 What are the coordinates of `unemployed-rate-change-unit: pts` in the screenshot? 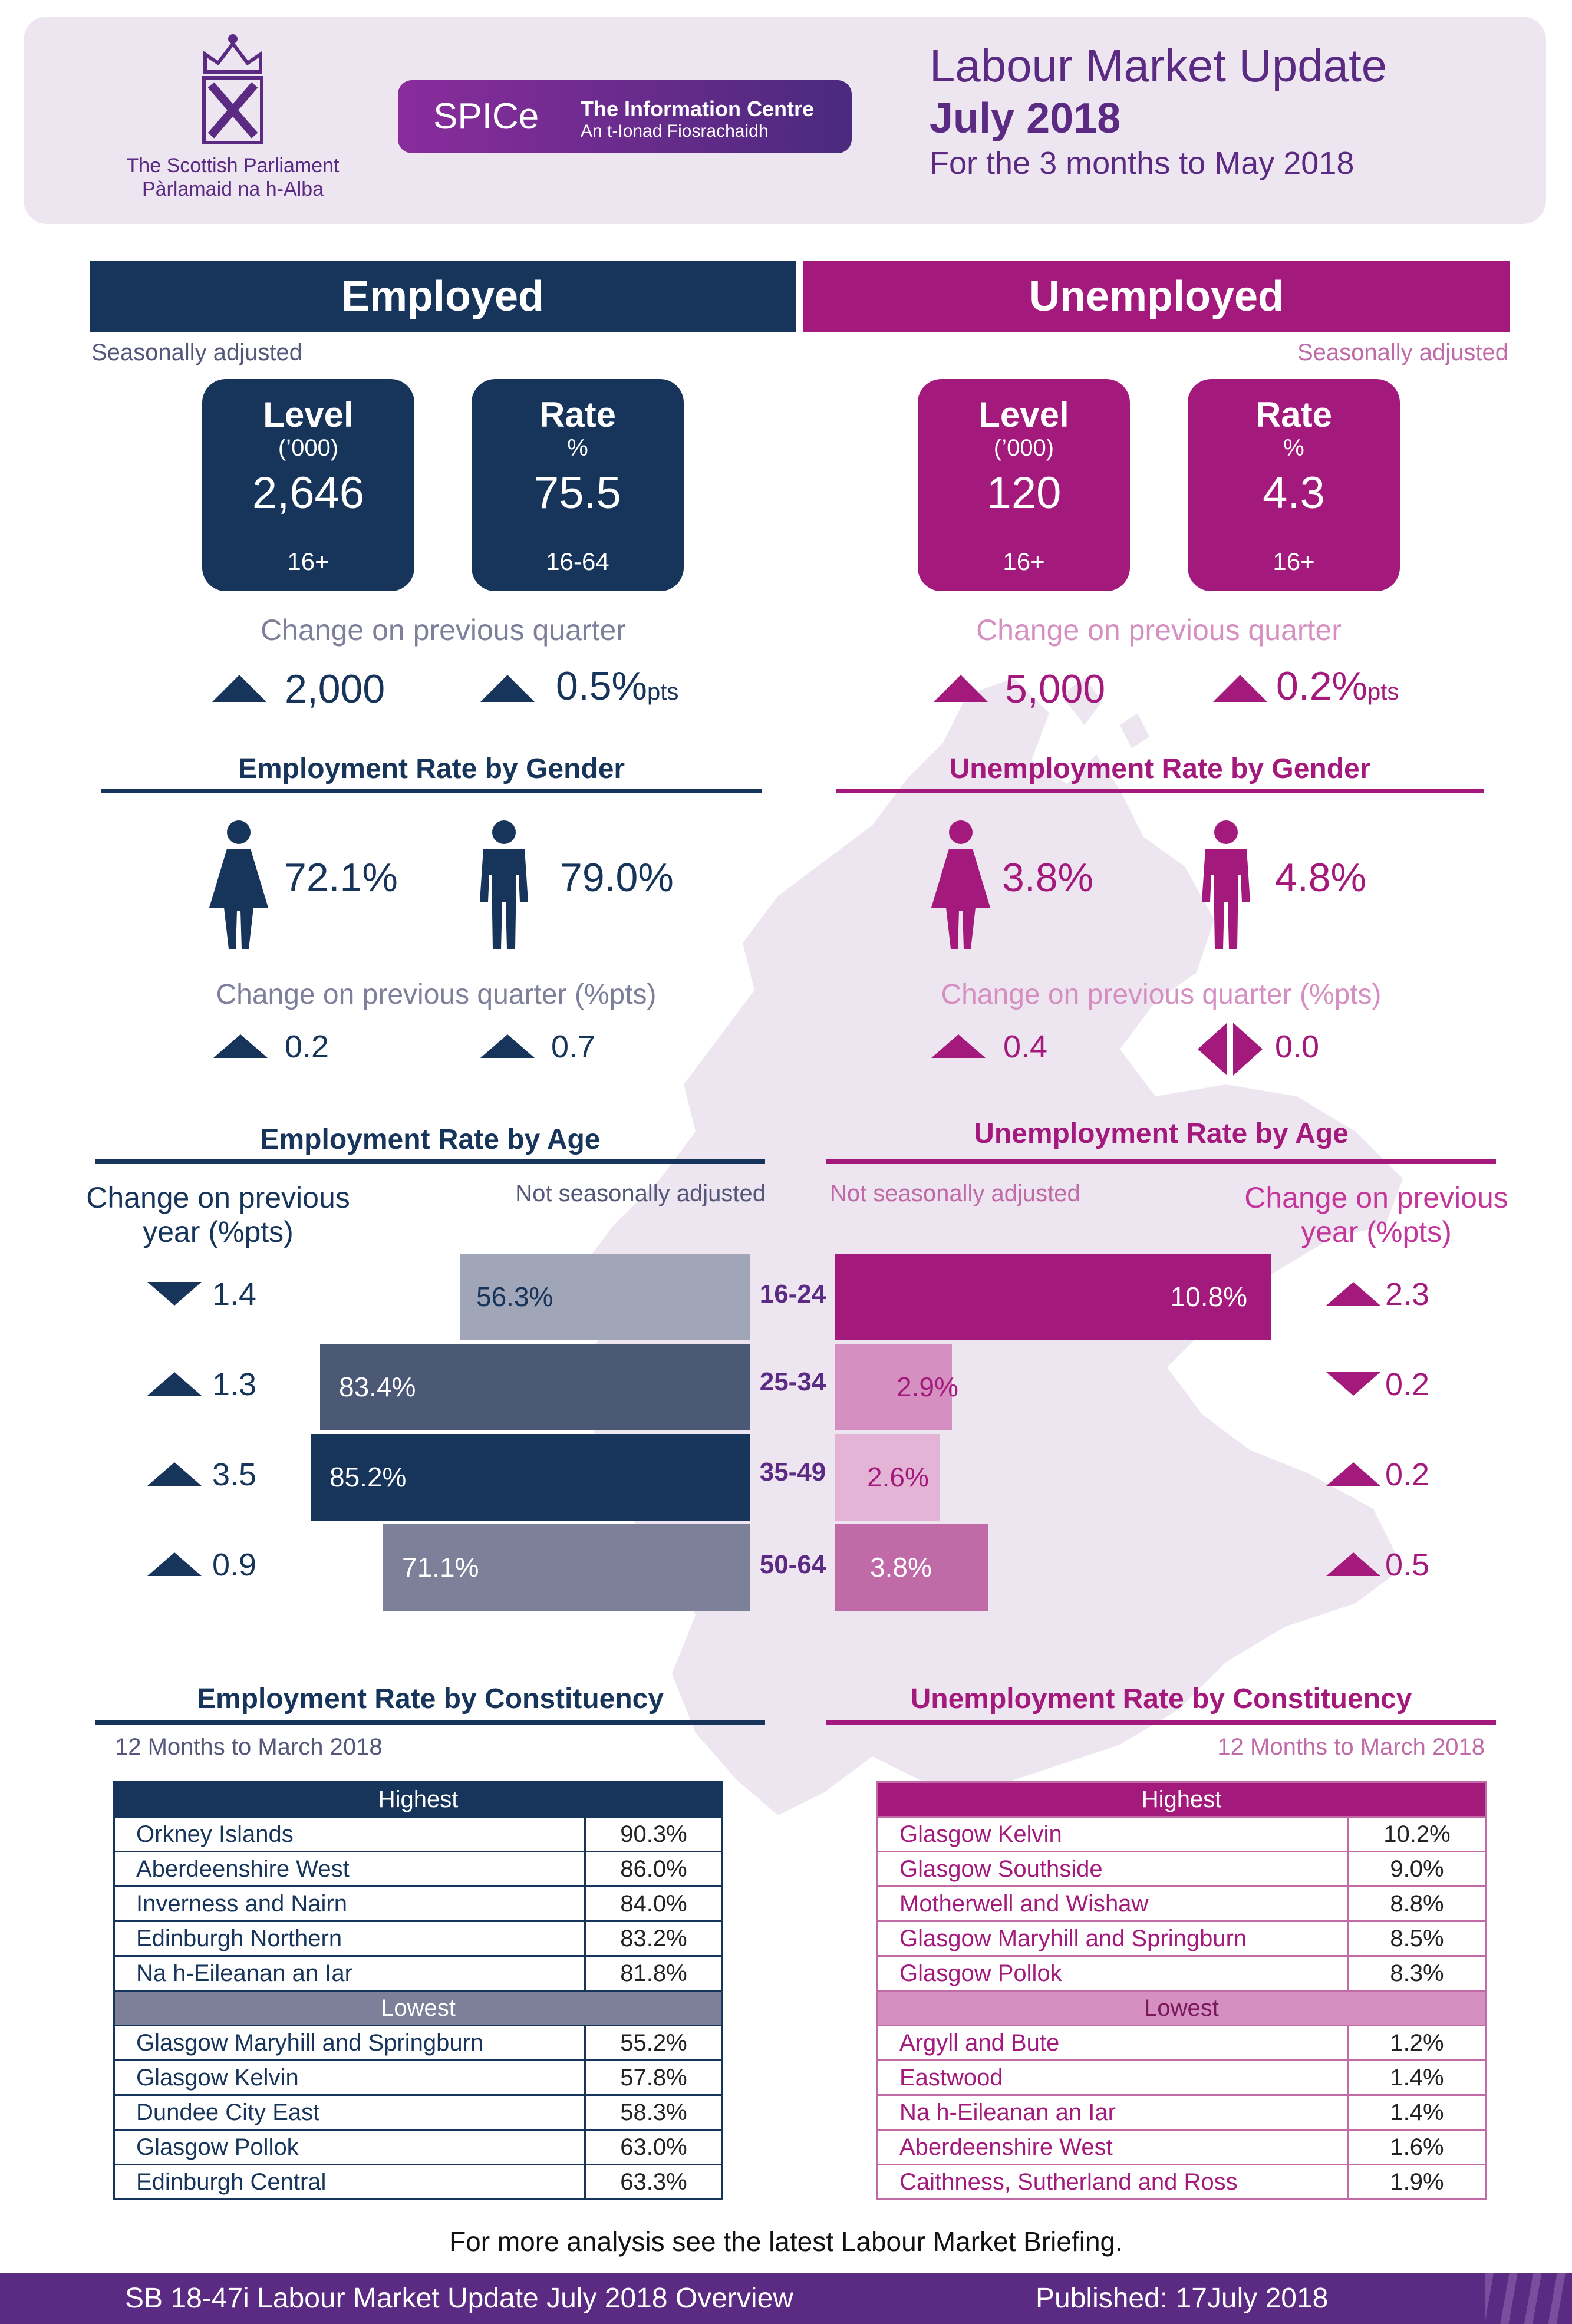 It's located at (1383, 692).